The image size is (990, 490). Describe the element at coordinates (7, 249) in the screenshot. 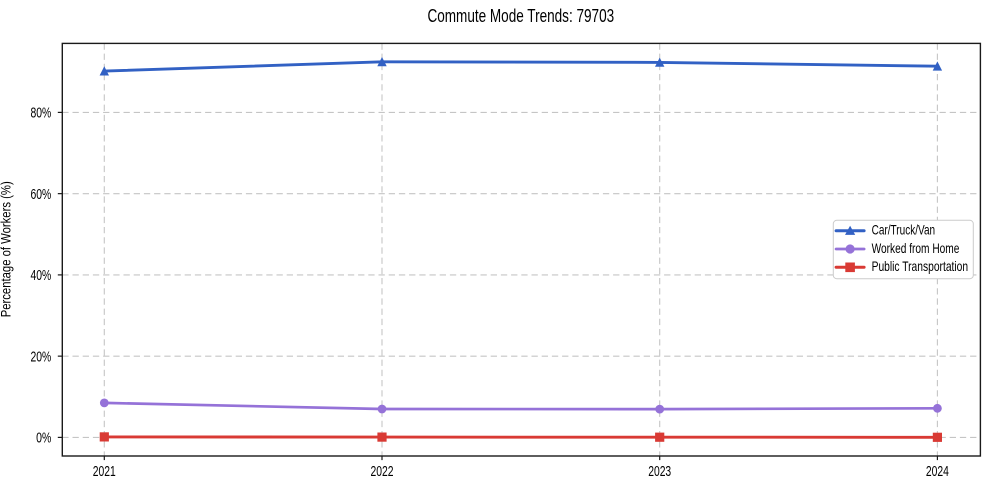

I see `svg-text: Percentage of Workers (%)` at that location.